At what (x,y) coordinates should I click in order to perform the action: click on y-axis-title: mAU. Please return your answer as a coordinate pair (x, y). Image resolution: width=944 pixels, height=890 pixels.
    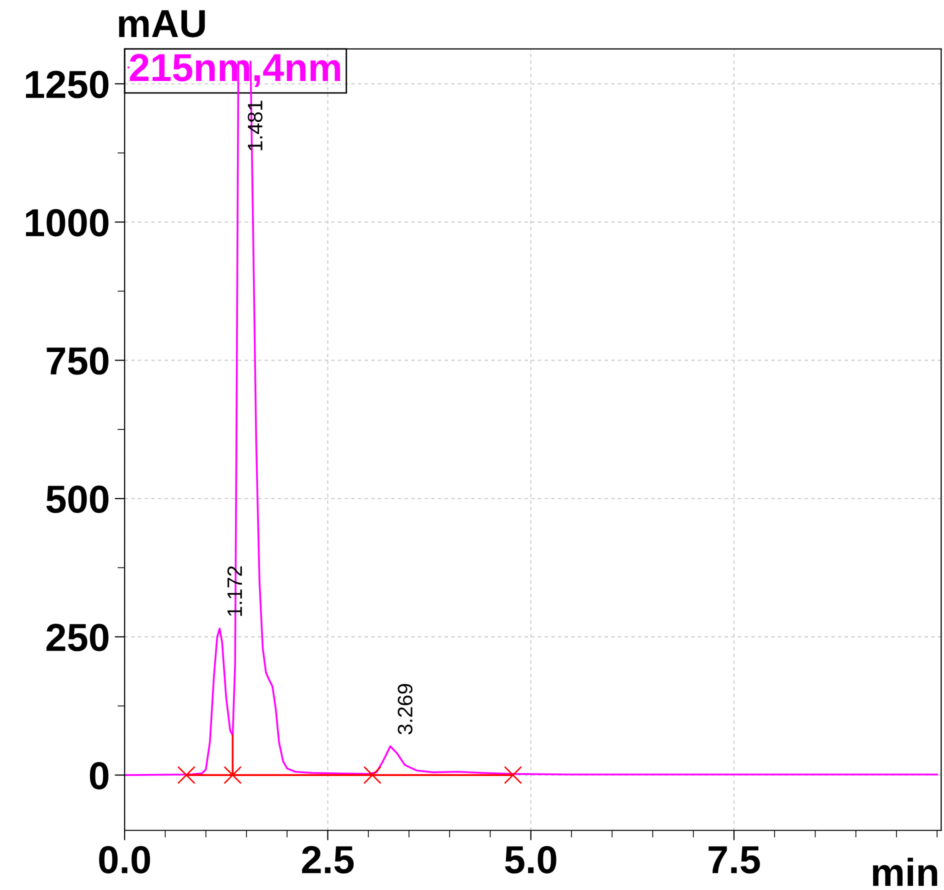
    Looking at the image, I should click on (162, 24).